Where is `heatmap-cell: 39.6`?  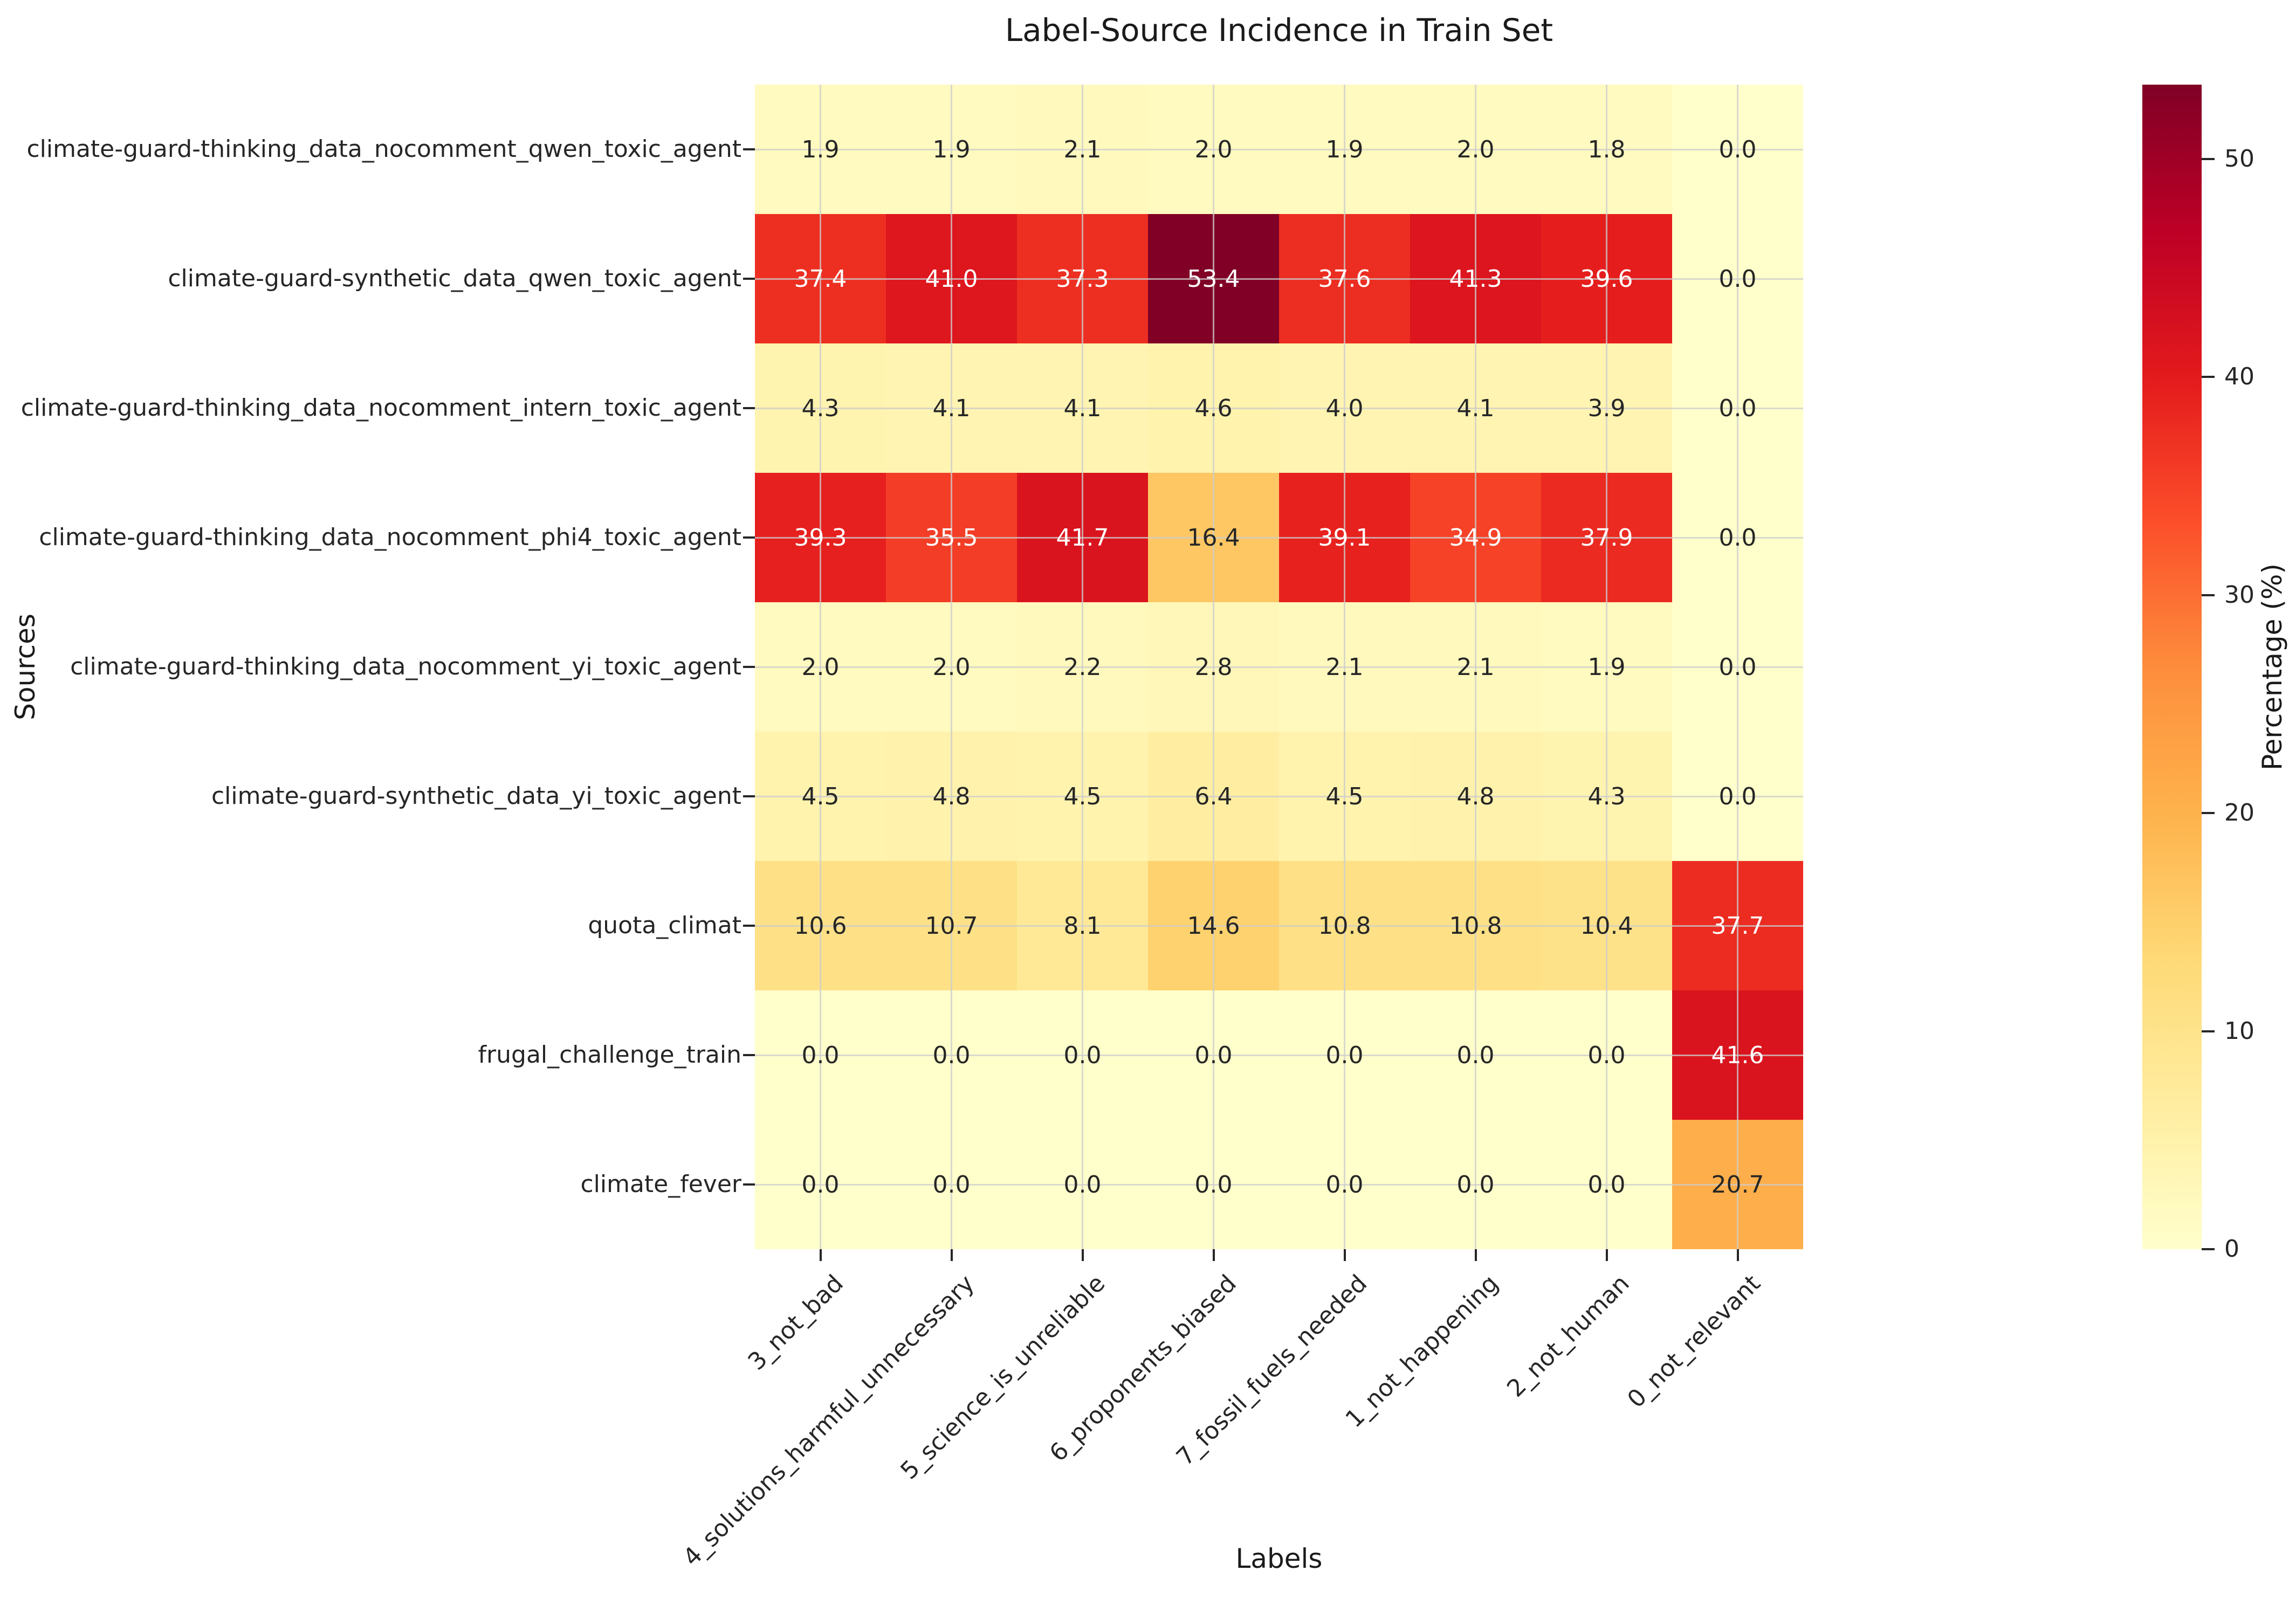
heatmap-cell: 39.6 is located at coordinates (1606, 279).